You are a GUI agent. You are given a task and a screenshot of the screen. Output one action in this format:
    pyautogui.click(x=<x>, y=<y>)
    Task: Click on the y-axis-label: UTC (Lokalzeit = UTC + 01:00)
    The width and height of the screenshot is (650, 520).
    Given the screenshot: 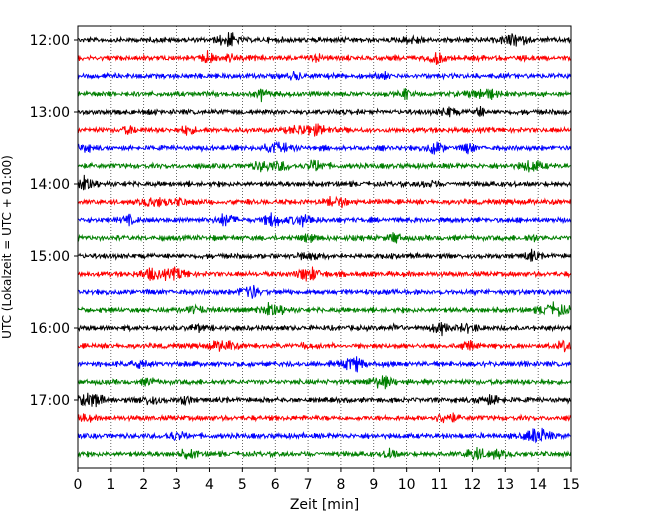 What is the action you would take?
    pyautogui.click(x=7, y=247)
    